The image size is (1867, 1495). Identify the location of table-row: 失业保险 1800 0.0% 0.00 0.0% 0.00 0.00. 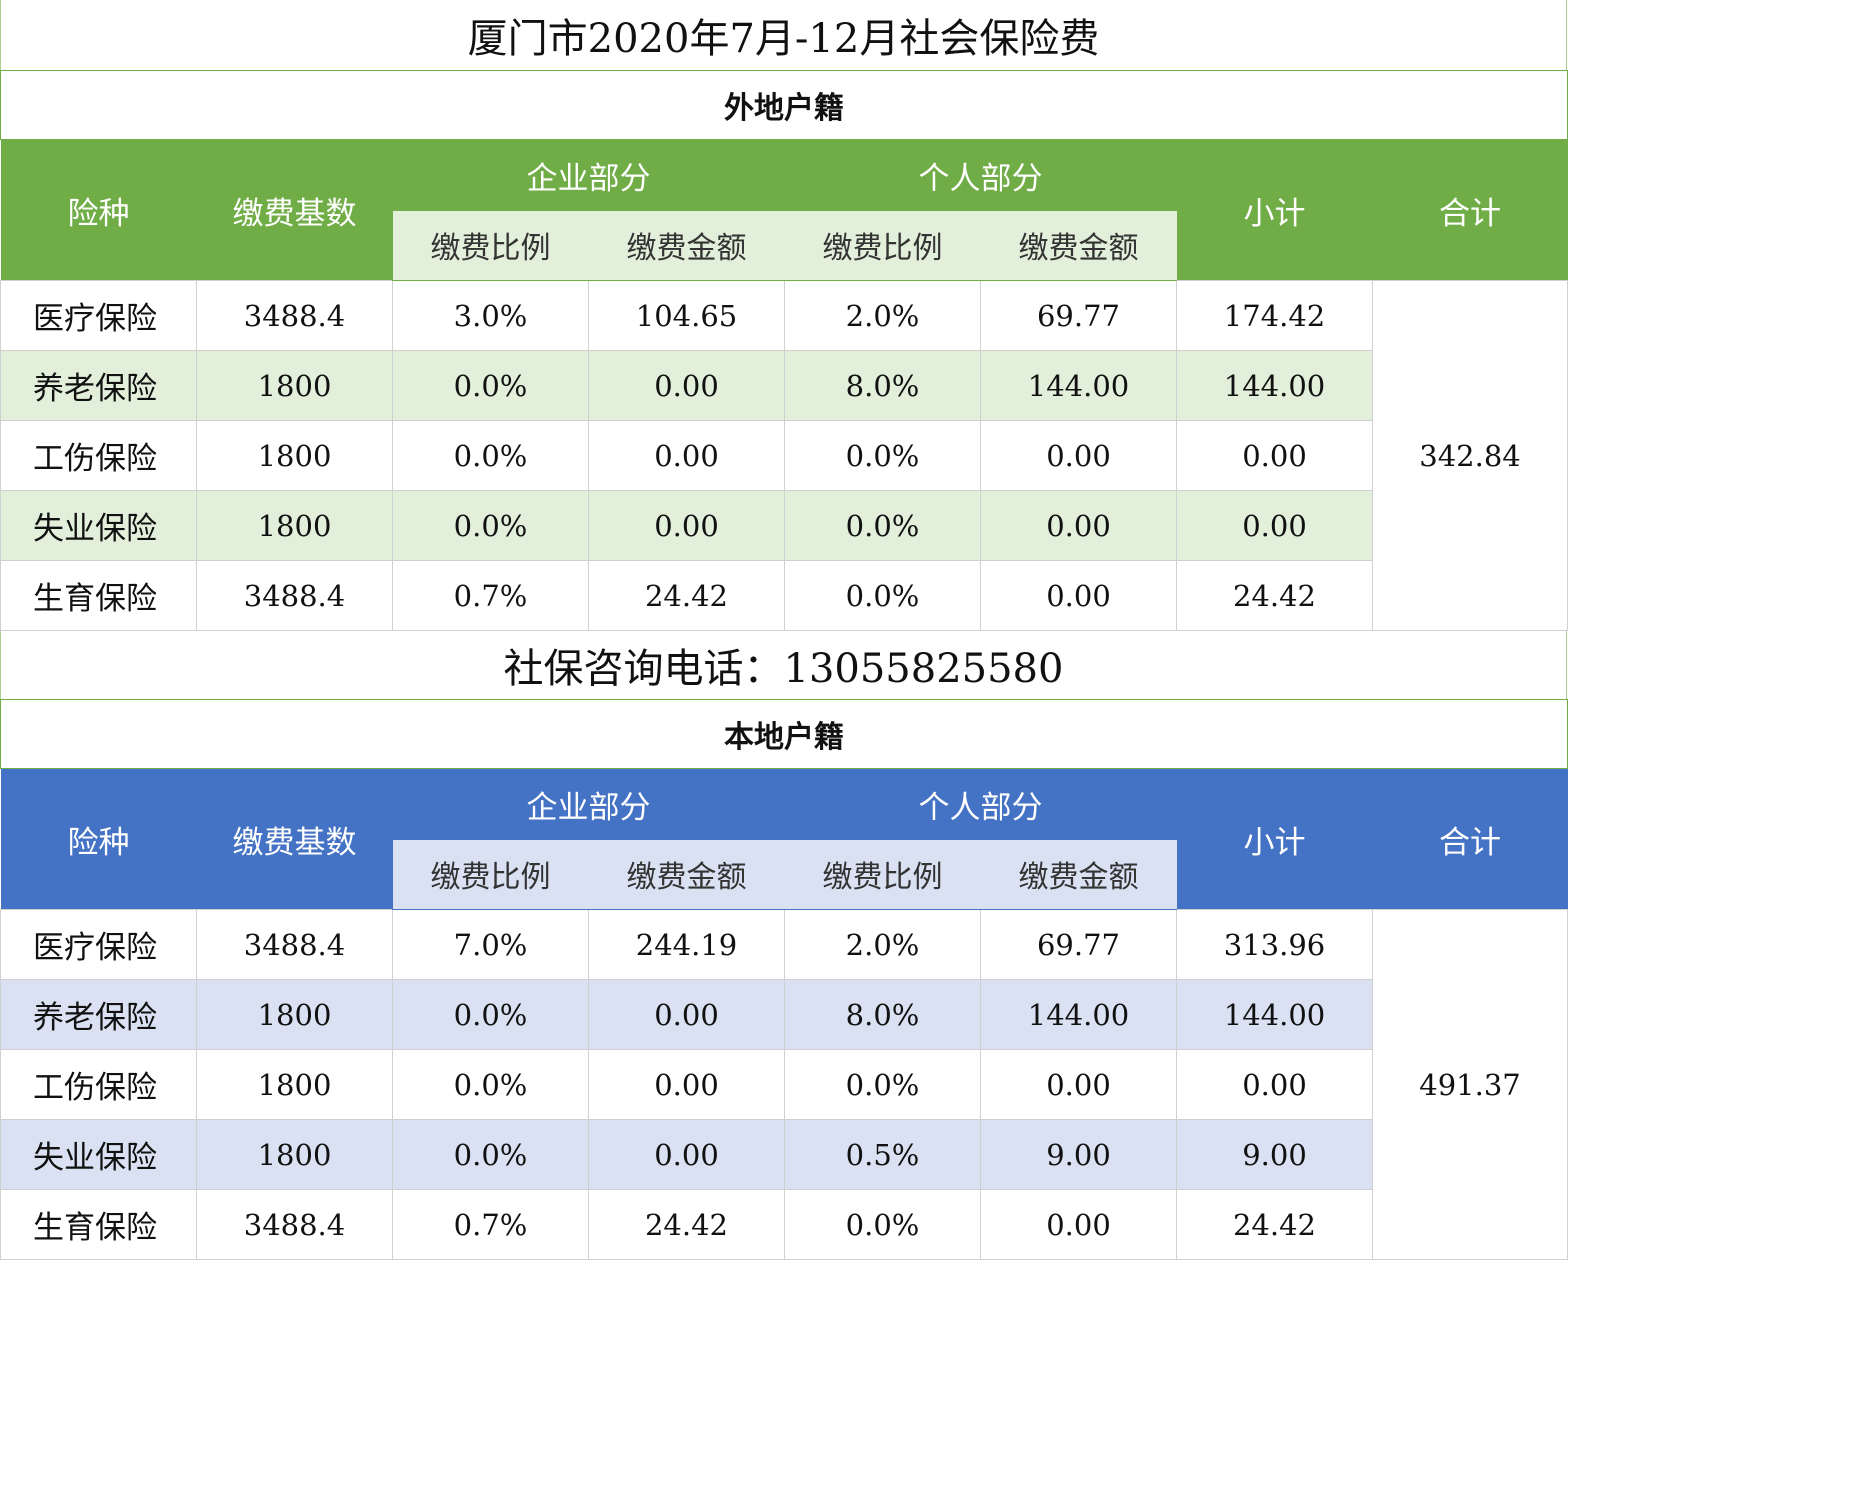
(784, 525).